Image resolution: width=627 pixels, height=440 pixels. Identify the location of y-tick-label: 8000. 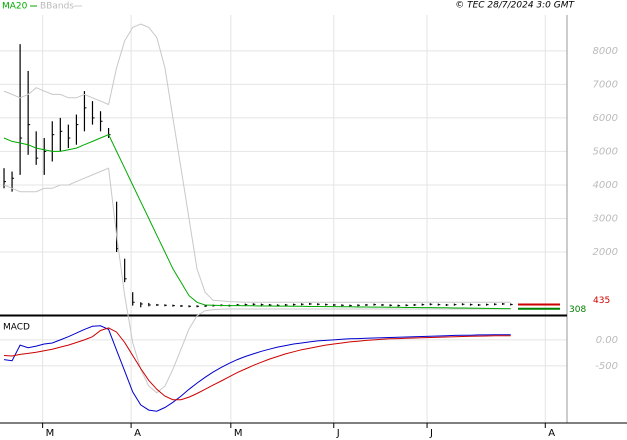
(605, 51).